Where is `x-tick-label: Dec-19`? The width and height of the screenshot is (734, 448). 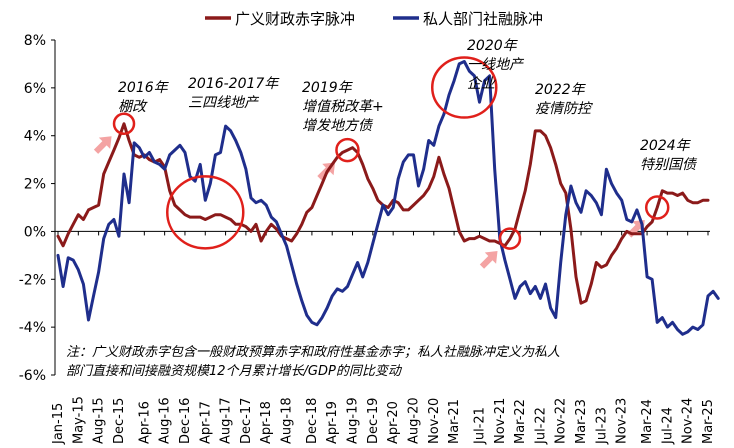
x-tick-label: Dec-19 is located at coordinates (373, 421).